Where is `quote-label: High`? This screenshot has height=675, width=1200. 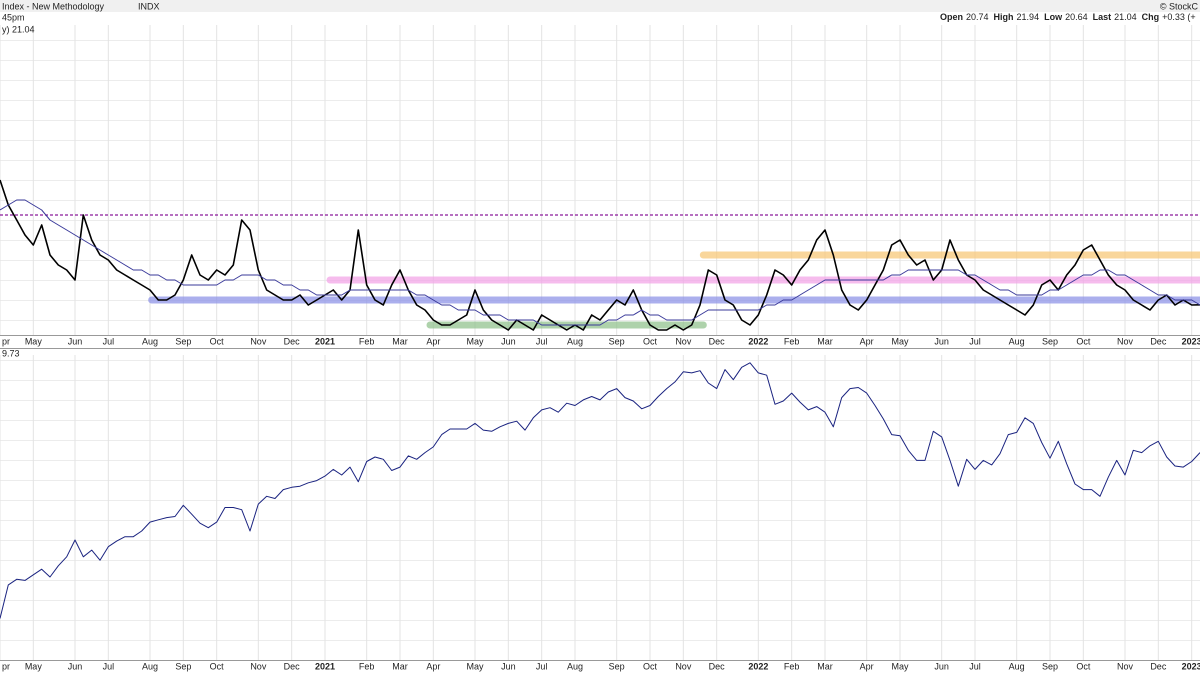
quote-label: High is located at coordinates (1004, 17).